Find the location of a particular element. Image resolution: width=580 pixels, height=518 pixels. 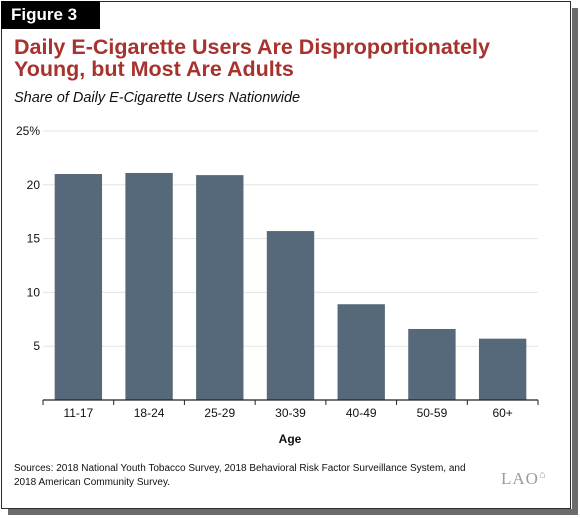

x-tick-label: 50-59 is located at coordinates (432, 413).